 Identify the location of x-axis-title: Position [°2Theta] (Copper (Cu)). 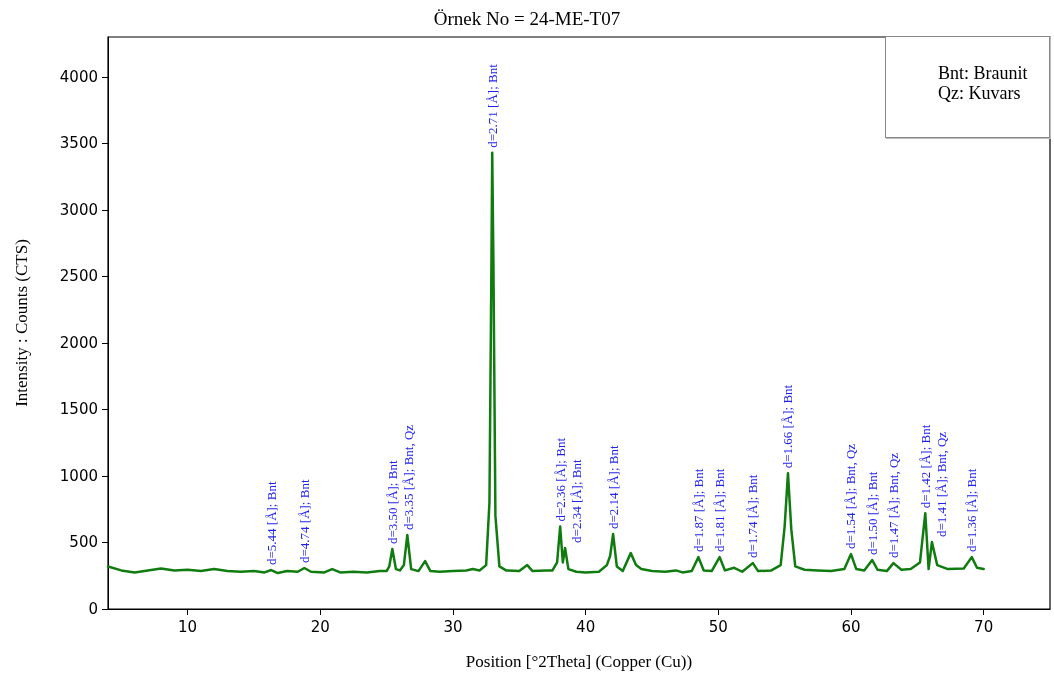
(579, 661).